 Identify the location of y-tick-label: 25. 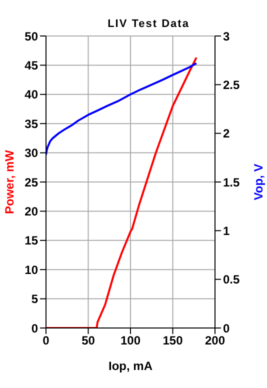
(31, 182).